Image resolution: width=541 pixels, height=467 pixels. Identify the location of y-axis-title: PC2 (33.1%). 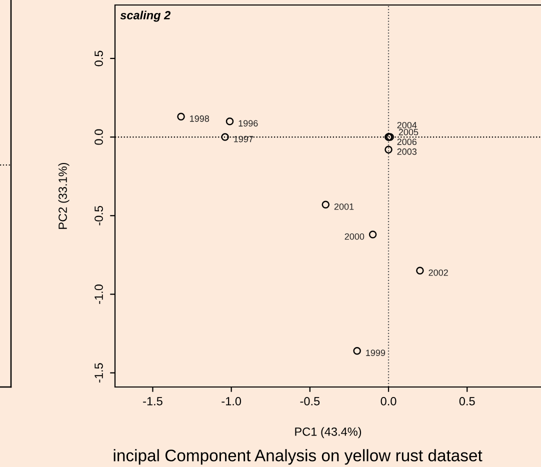
(64, 195).